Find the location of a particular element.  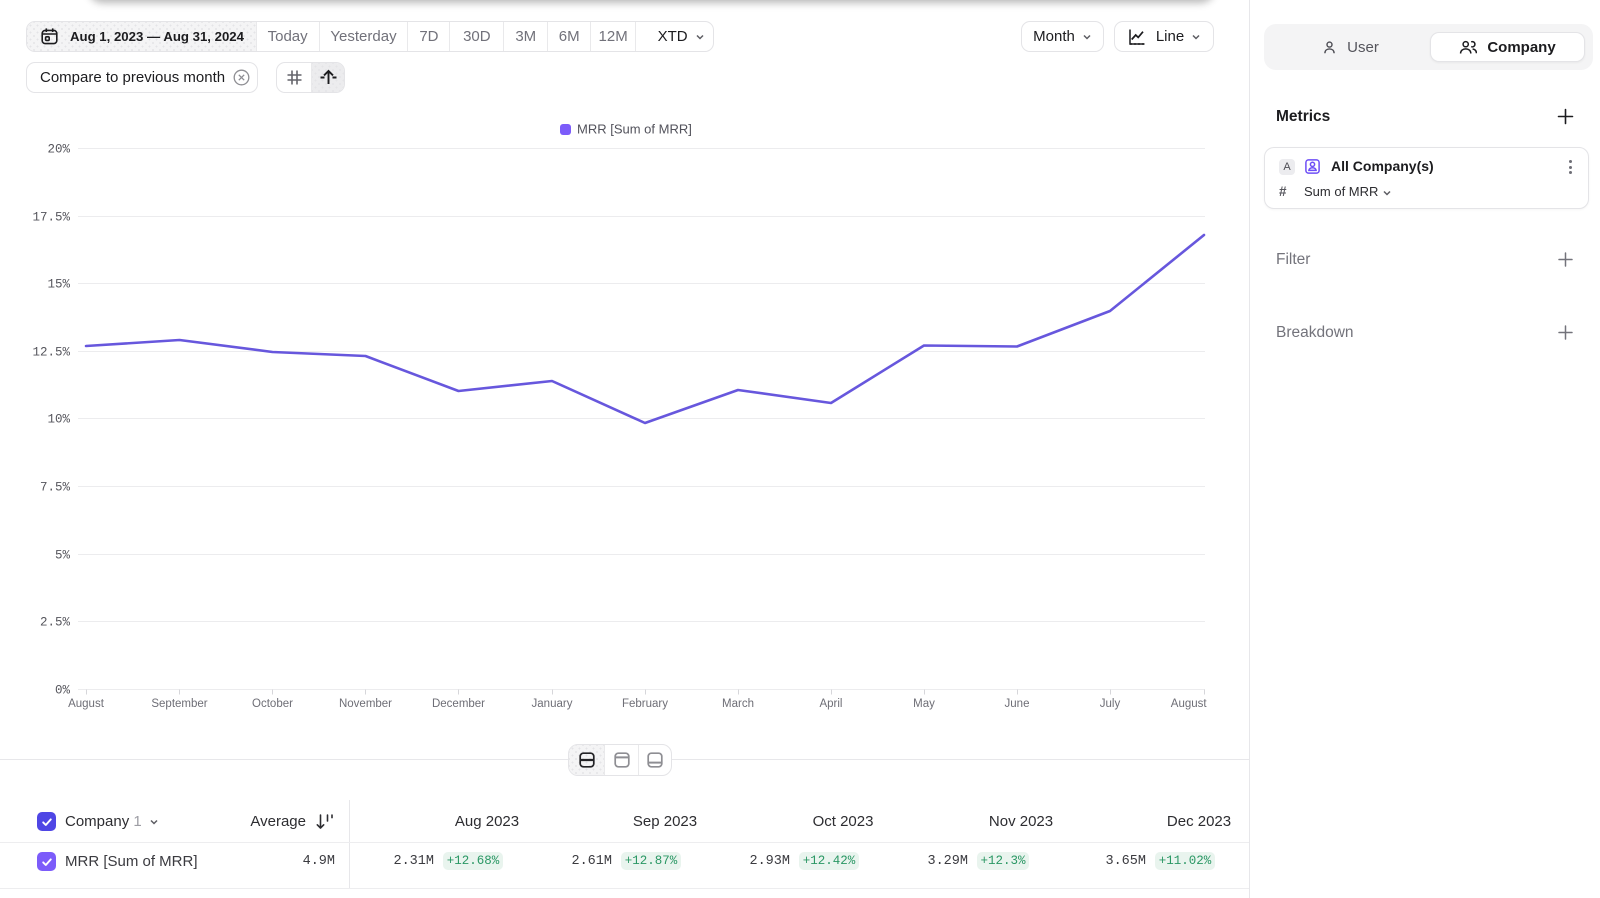

svg-text: February is located at coordinates (645, 704).